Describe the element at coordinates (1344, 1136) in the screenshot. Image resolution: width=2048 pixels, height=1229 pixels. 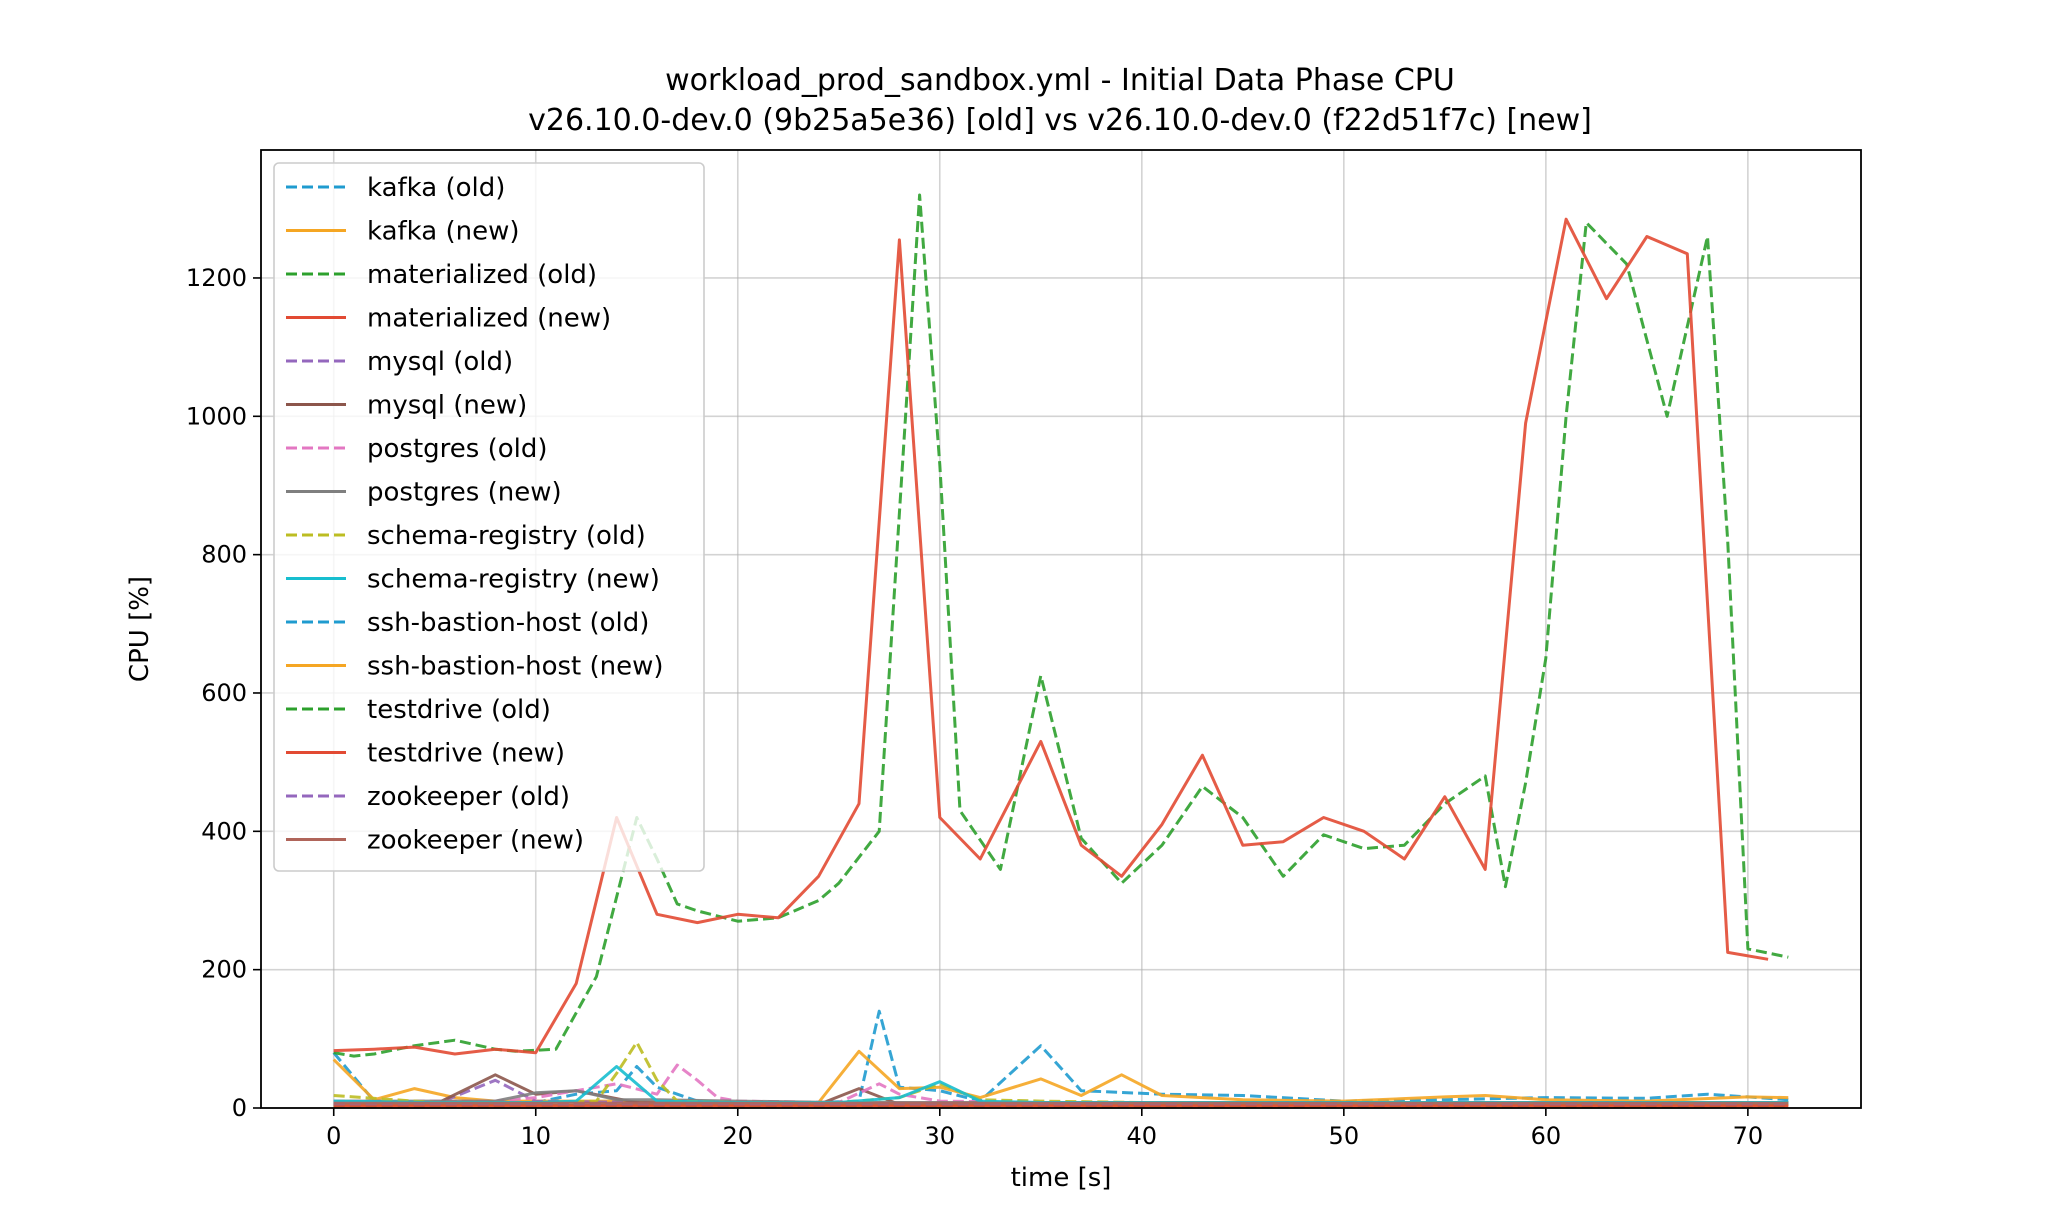
I see `x-tick-label: 50` at that location.